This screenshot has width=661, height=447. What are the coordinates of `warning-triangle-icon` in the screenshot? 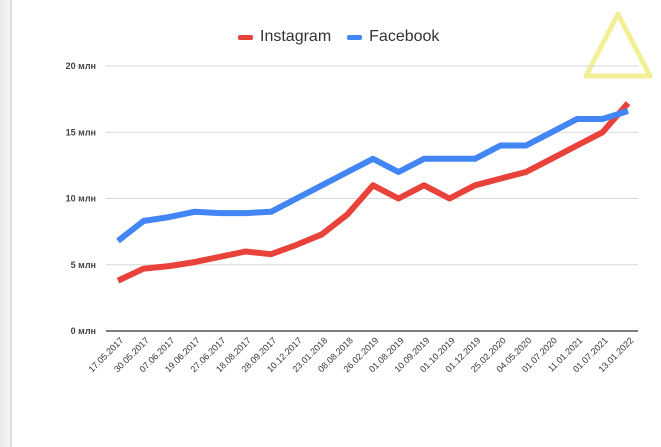 It's located at (618, 45).